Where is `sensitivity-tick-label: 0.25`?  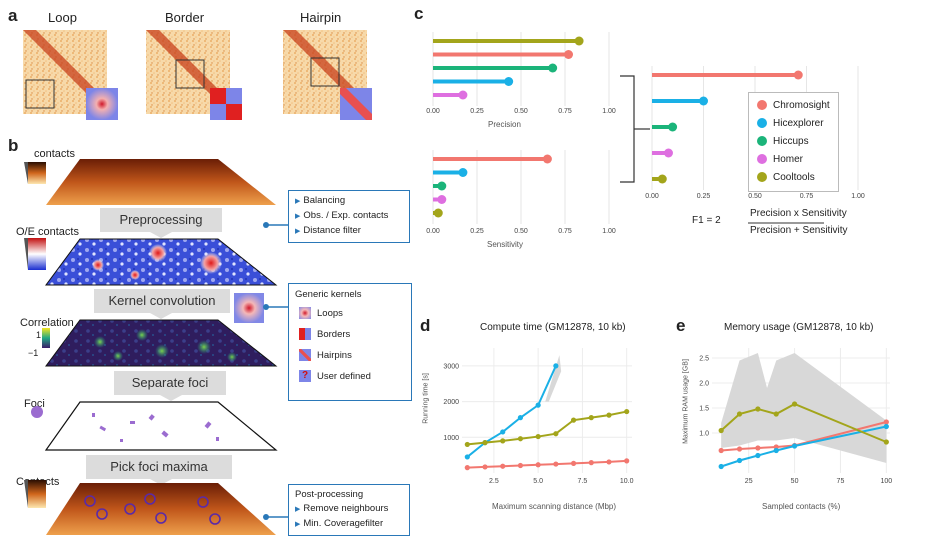
sensitivity-tick-label: 0.25 is located at coordinates (477, 231).